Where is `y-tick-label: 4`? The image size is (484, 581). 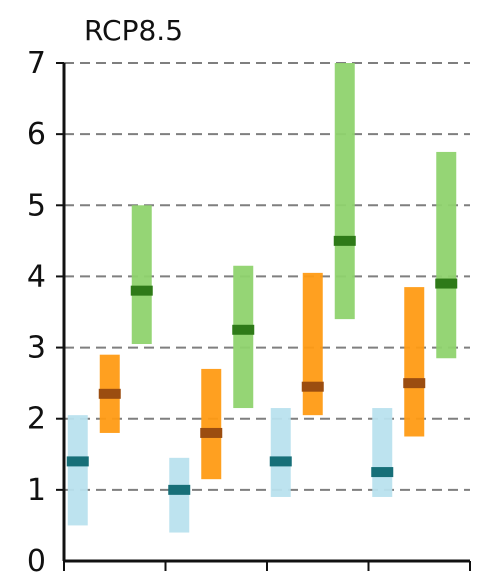 y-tick-label: 4 is located at coordinates (36, 276).